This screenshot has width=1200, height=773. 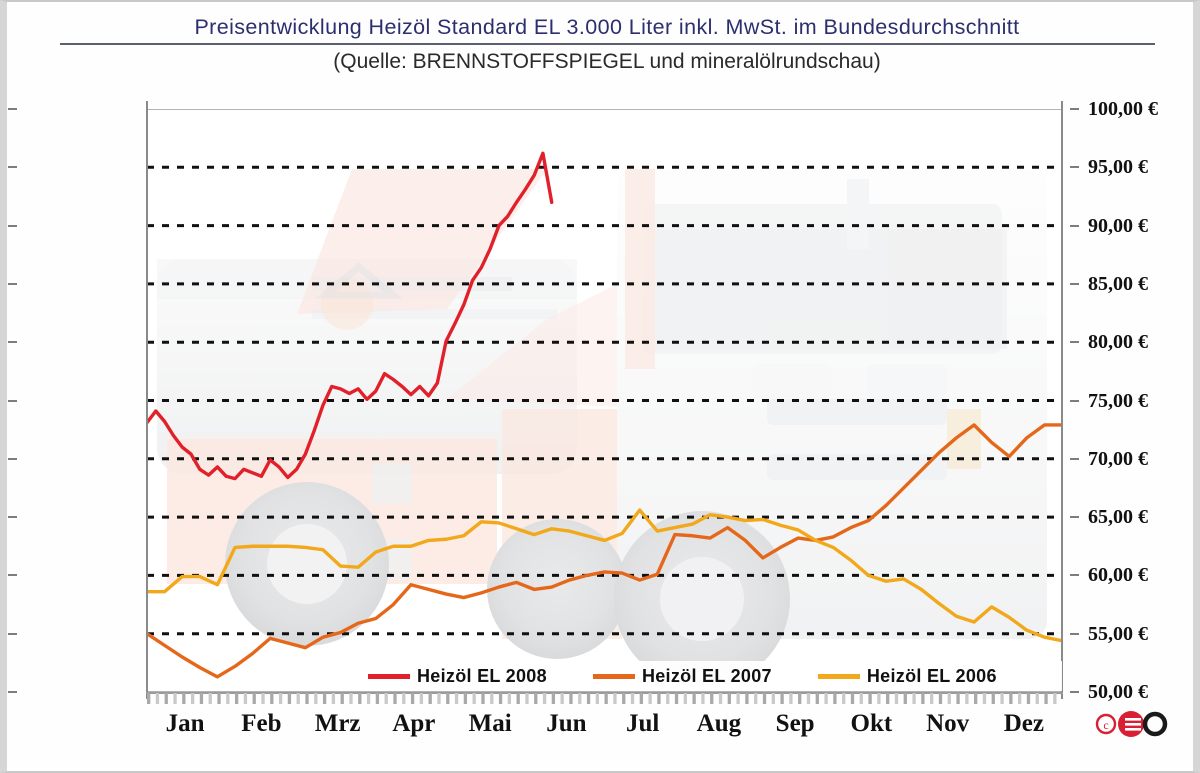 I want to click on y-axis-tick-label: 55,00 €, so click(x=1118, y=633).